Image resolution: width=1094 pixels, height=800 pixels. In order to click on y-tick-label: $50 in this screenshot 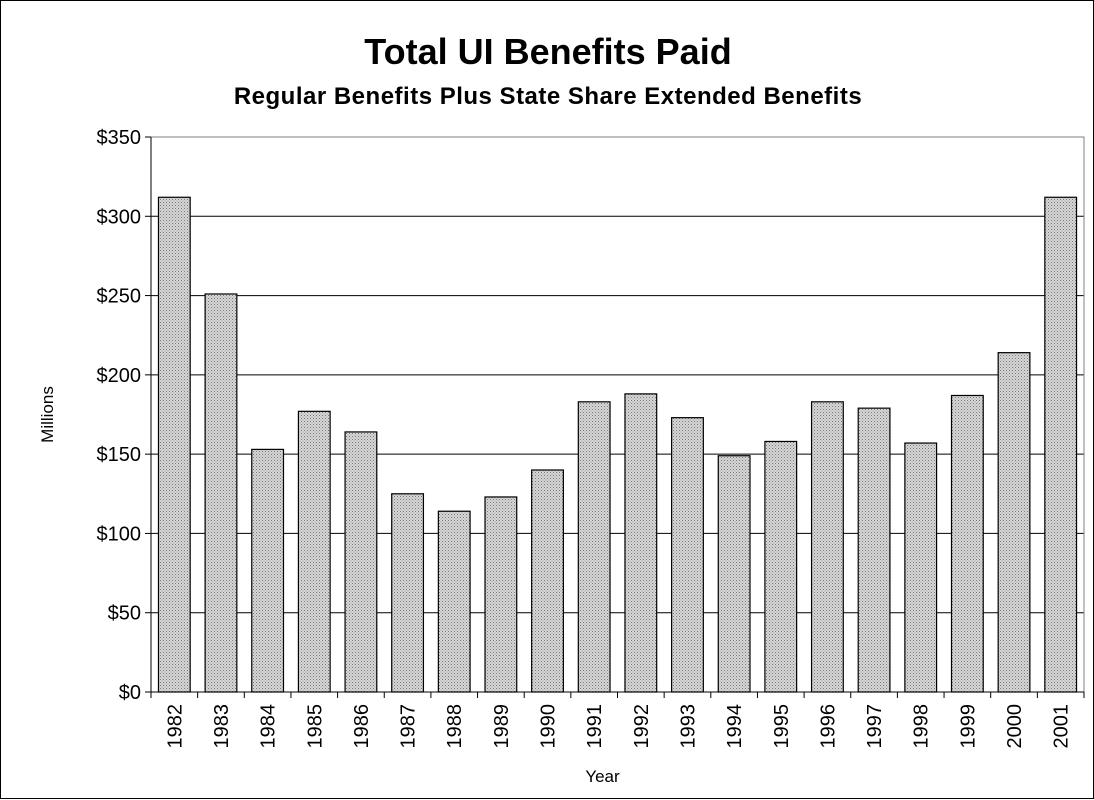, I will do `click(124, 614)`.